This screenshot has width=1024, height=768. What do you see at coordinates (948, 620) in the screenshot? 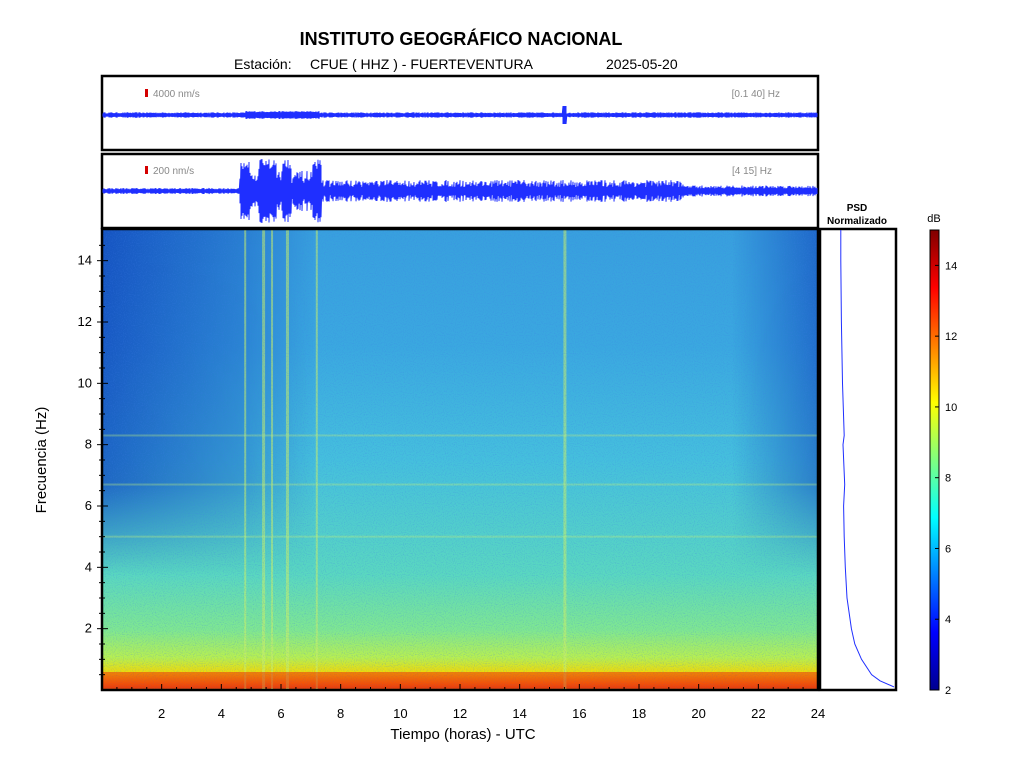
I see `colorbar-tick-label: 4` at bounding box center [948, 620].